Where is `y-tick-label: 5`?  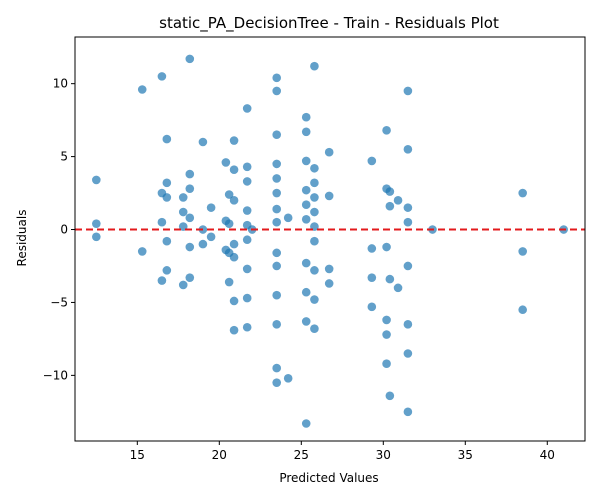
y-tick-label: 5 is located at coordinates (64, 157).